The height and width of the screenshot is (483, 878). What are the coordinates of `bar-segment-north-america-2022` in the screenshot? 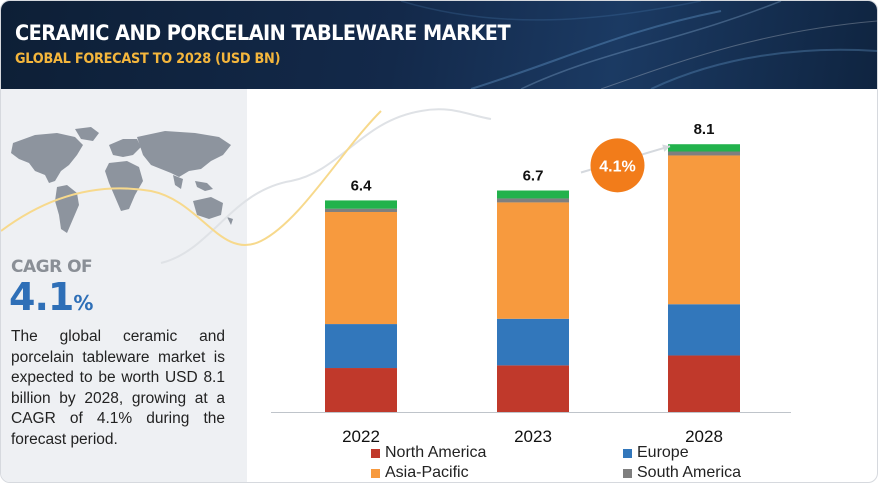 It's located at (361, 390).